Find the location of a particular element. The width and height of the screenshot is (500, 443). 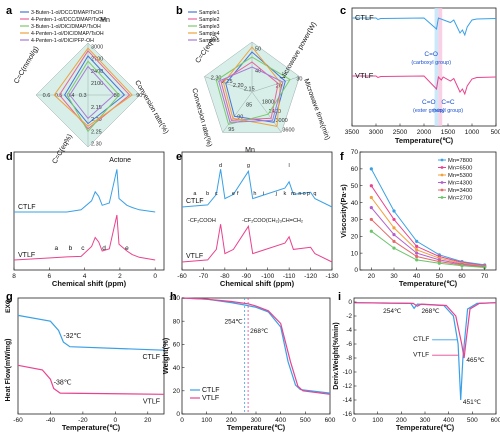

radar-tick-label: 80 is located at coordinates (117, 96).